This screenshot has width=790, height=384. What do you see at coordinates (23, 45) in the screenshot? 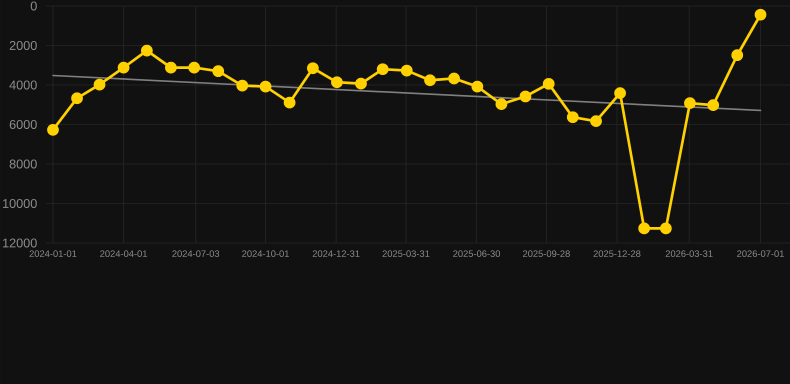
I see `y-tick-label: 2000` at bounding box center [23, 45].